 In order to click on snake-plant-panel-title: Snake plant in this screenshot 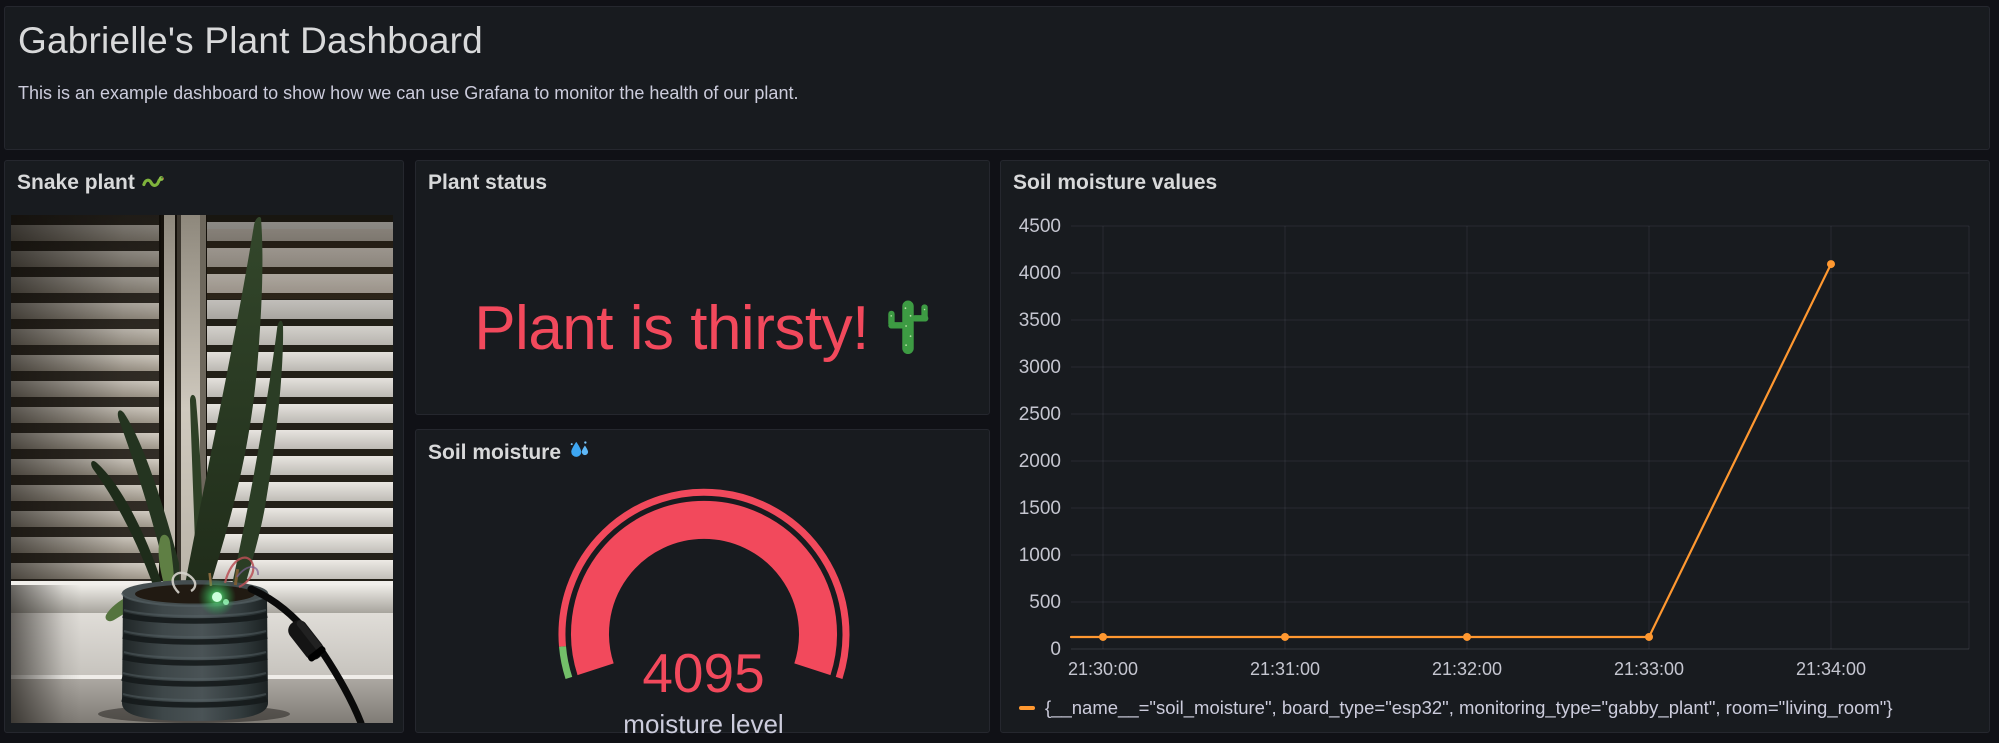, I will do `click(91, 183)`.